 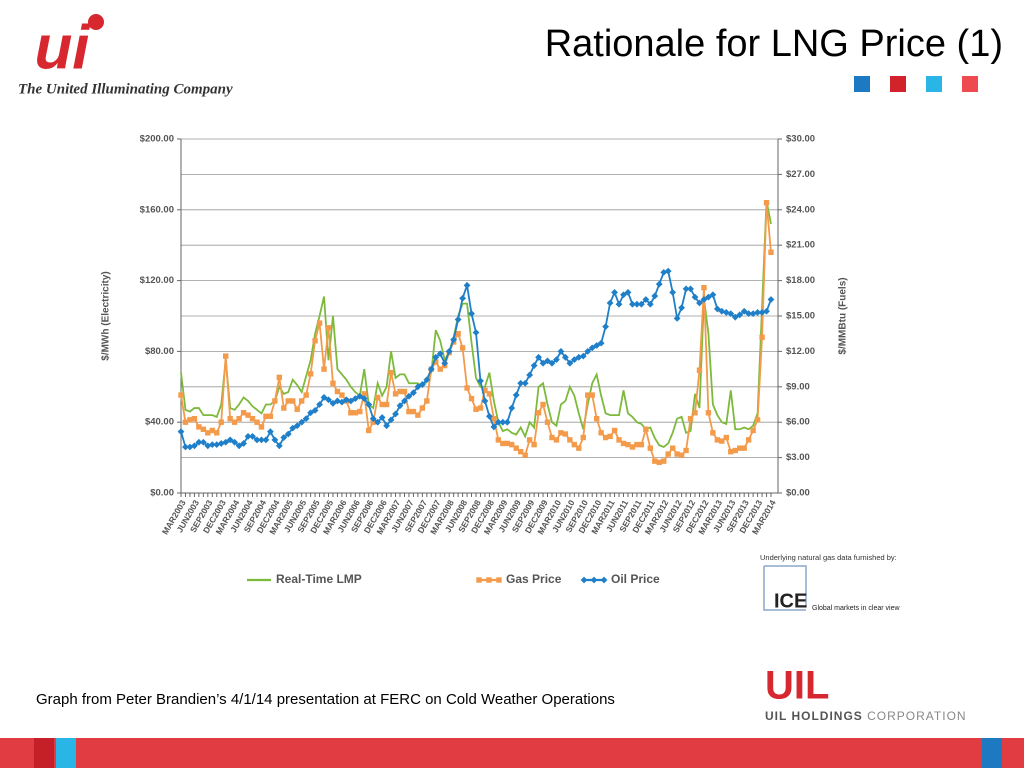 I want to click on y-tick-label: $160.00, so click(x=157, y=209).